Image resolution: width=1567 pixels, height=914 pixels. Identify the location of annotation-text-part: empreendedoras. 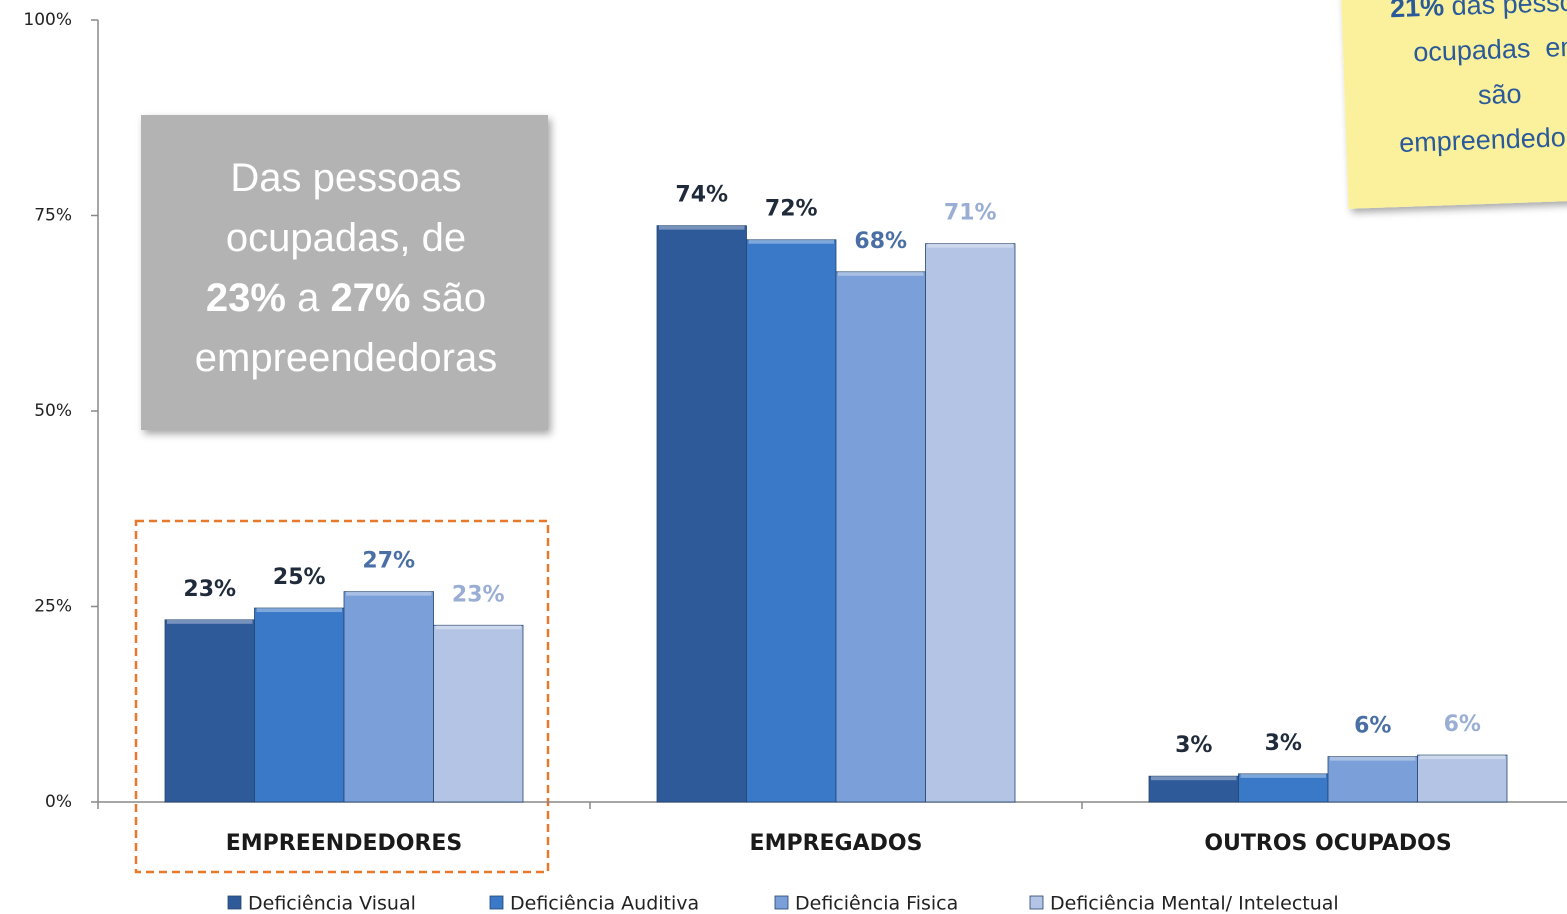
(346, 358).